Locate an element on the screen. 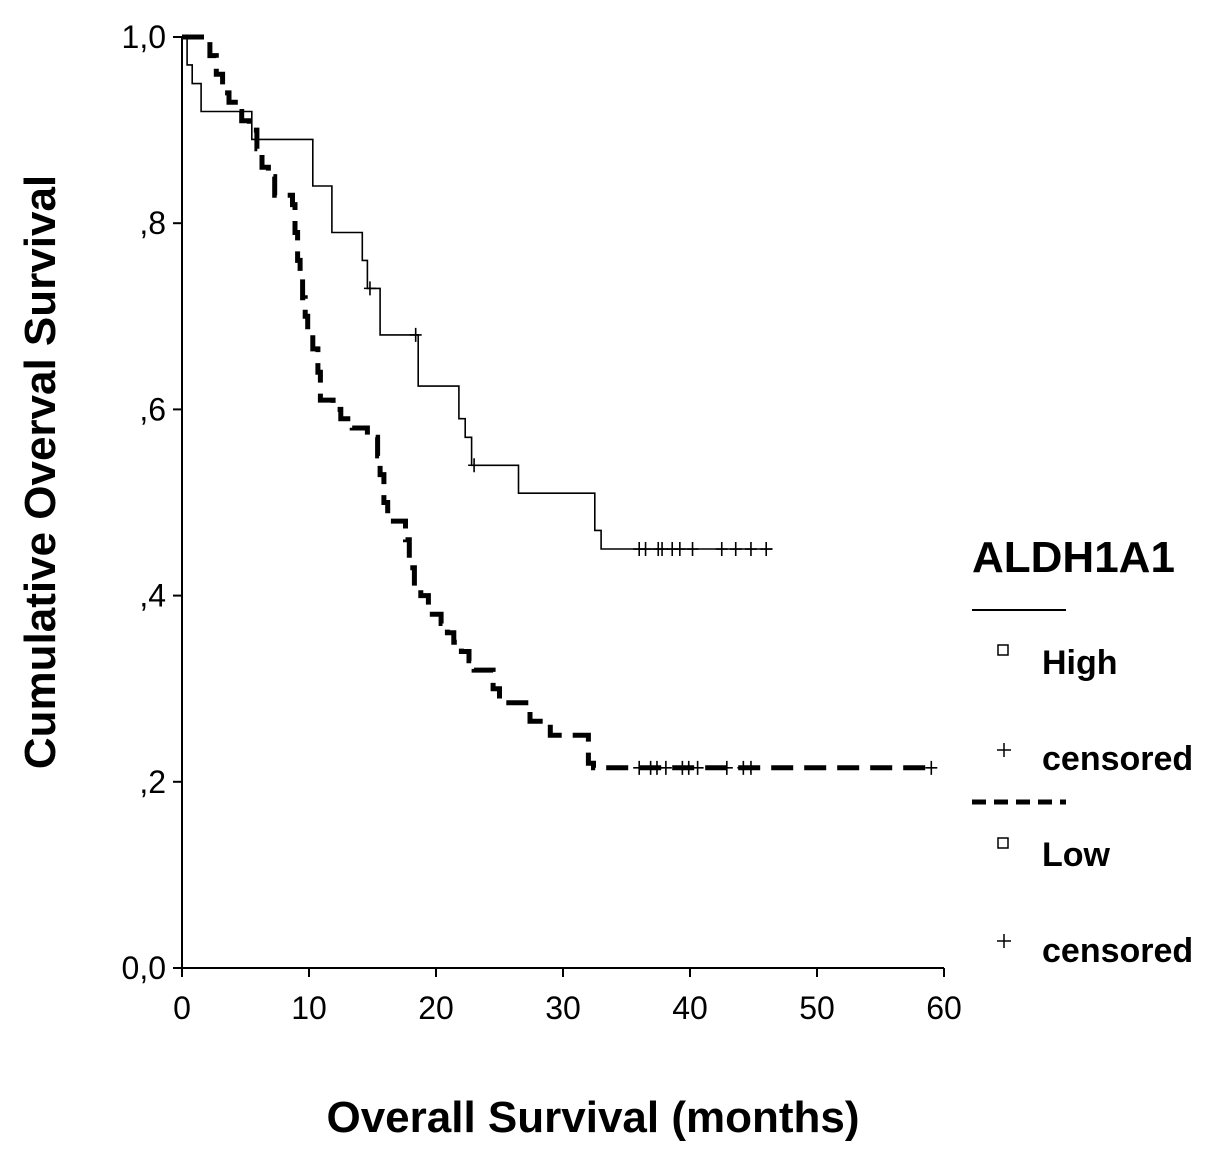  legend-high-square-icon is located at coordinates (1003, 650).